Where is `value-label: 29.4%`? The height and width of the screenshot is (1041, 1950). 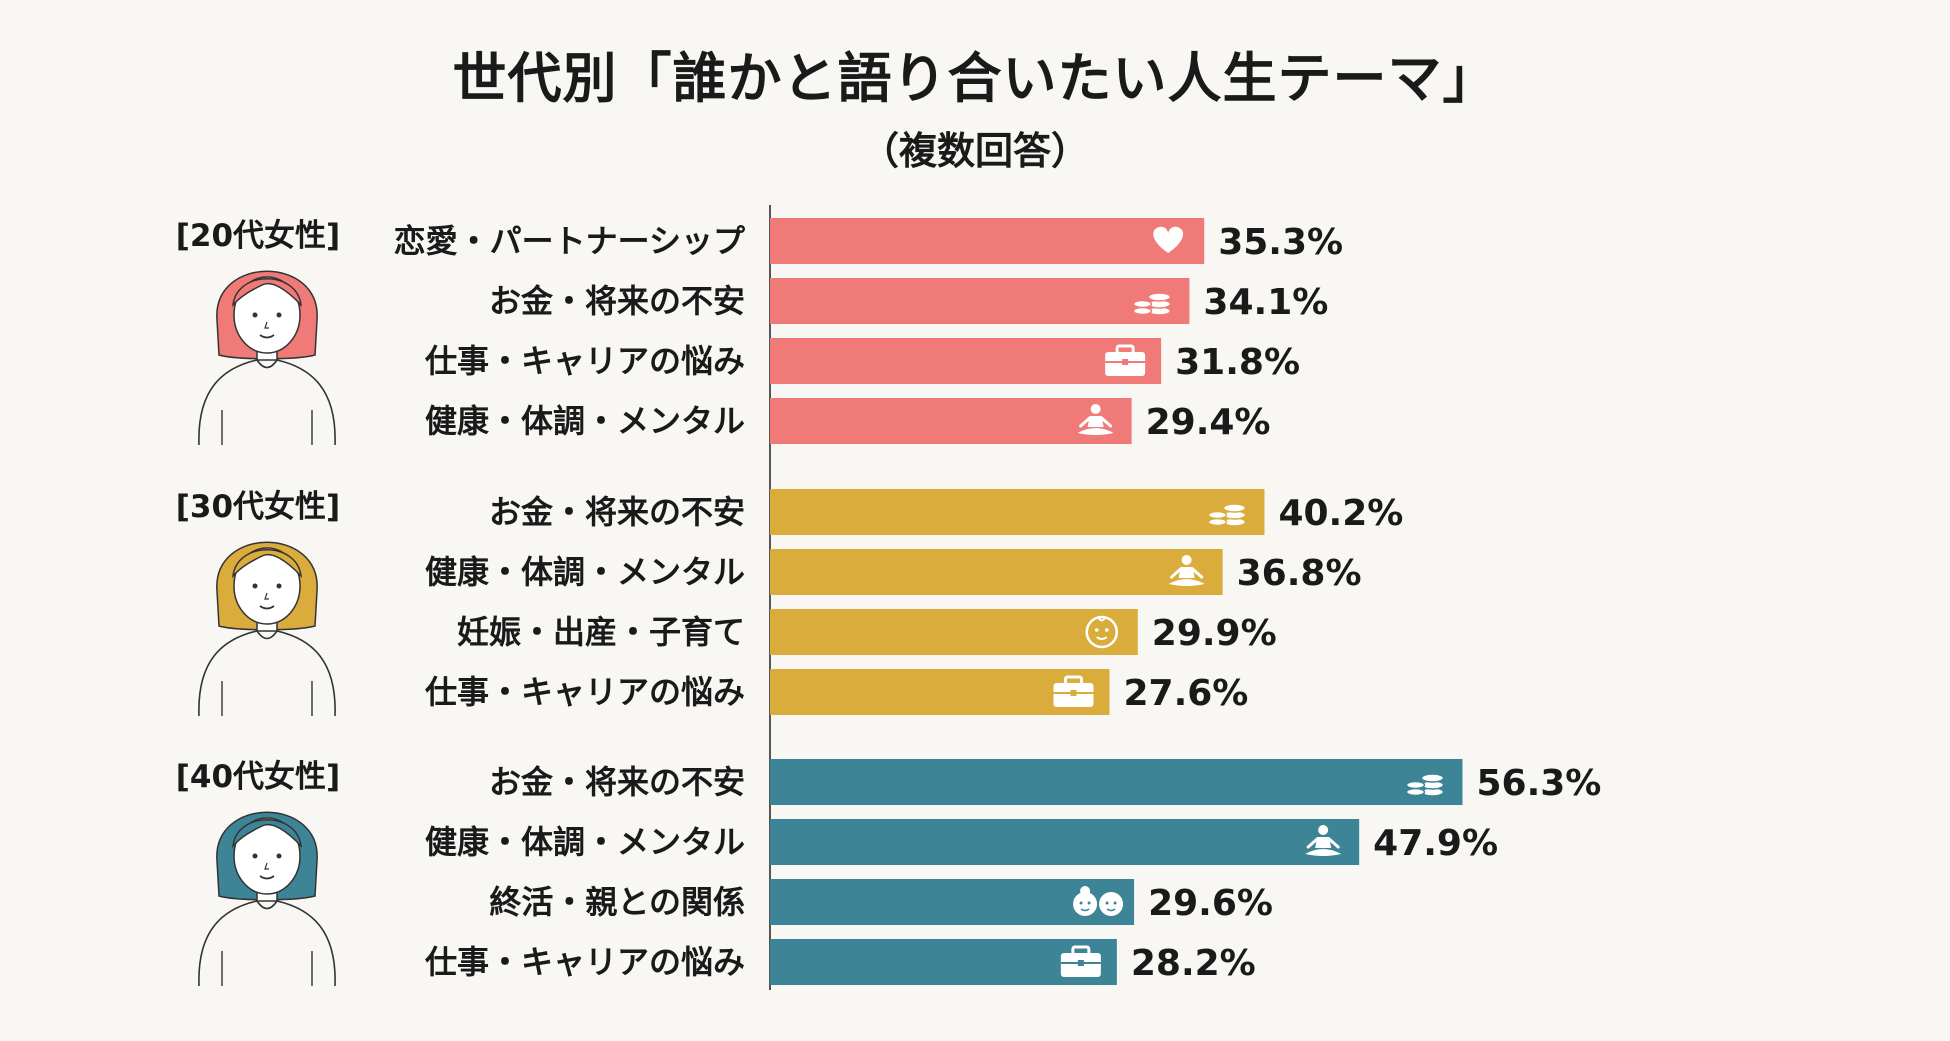
value-label: 29.4% is located at coordinates (1208, 422).